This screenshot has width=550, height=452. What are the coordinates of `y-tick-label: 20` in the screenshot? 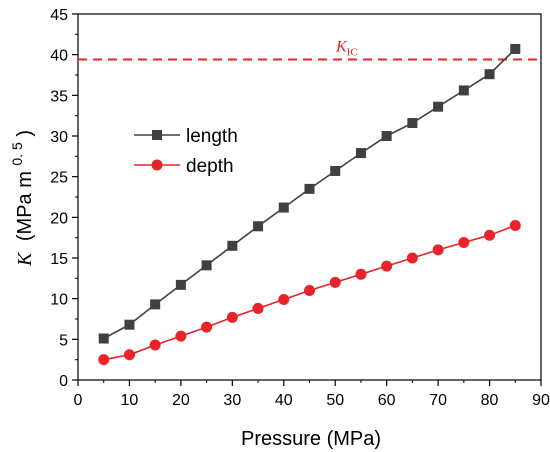 It's located at (59, 218).